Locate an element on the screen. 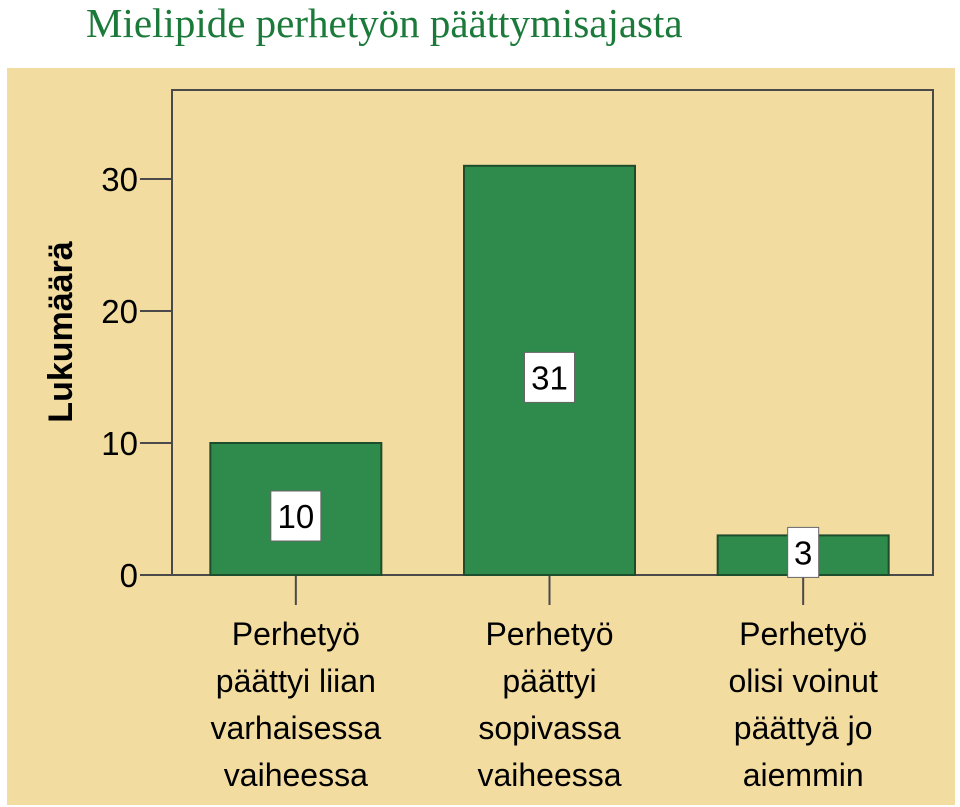  page-title: Mielipide perhetyön päättymisajasta is located at coordinates (384, 23).